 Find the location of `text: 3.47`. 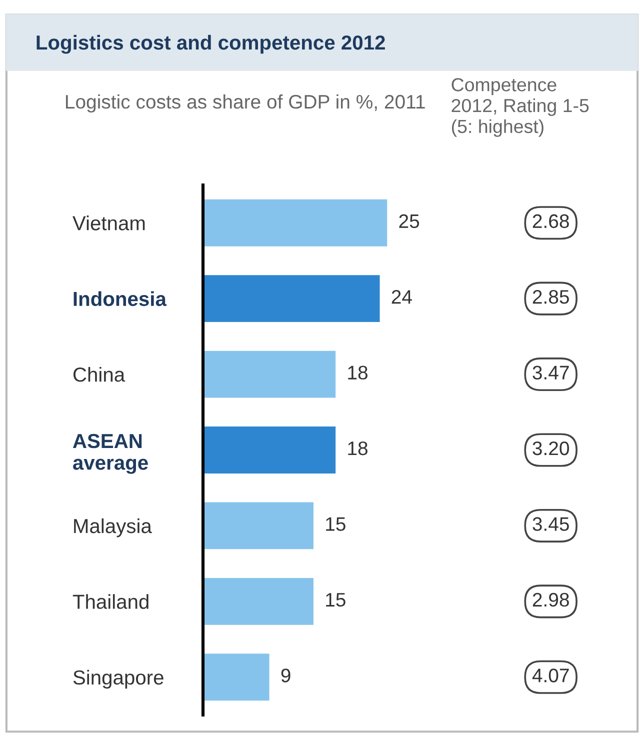

text: 3.47 is located at coordinates (550, 373).